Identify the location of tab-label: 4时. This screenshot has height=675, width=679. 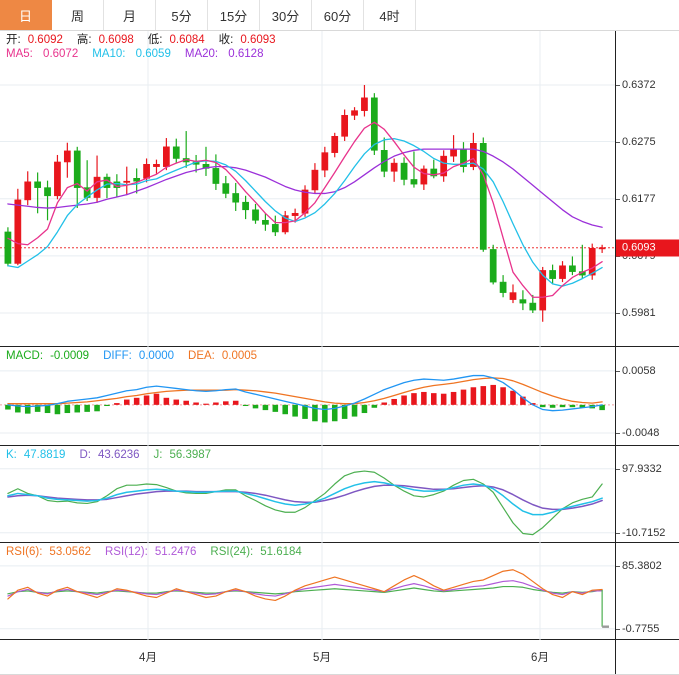
(389, 16).